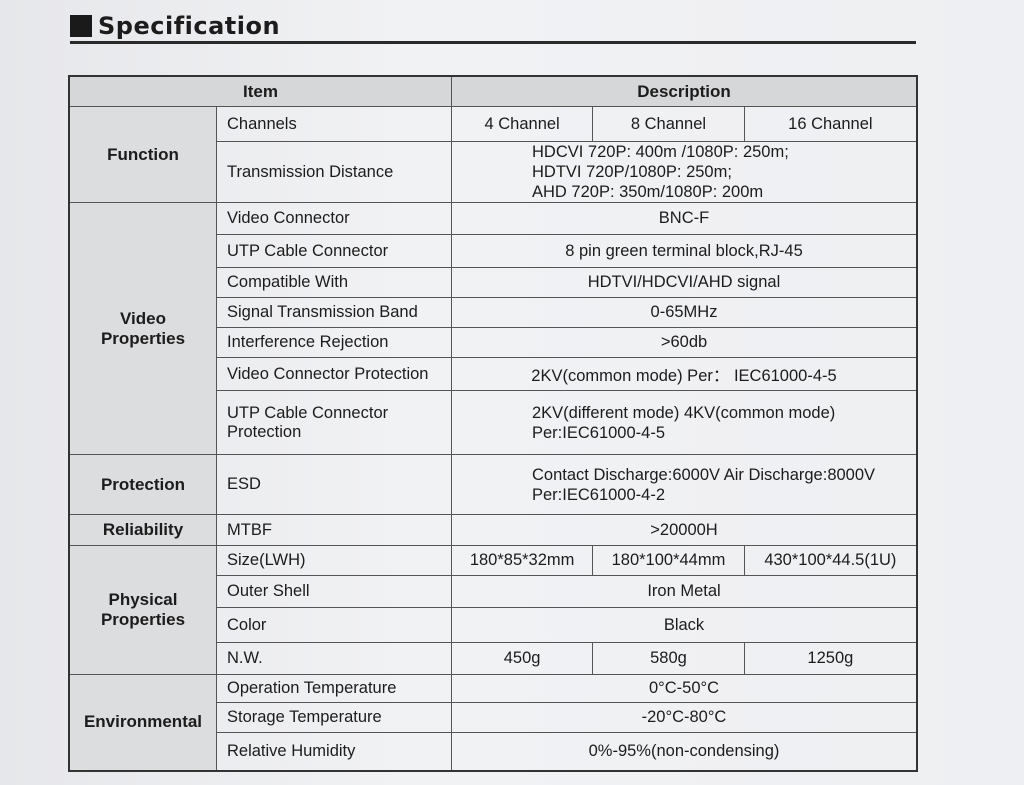  Describe the element at coordinates (334, 751) in the screenshot. I see `item-cell: Relative Humidity` at that location.